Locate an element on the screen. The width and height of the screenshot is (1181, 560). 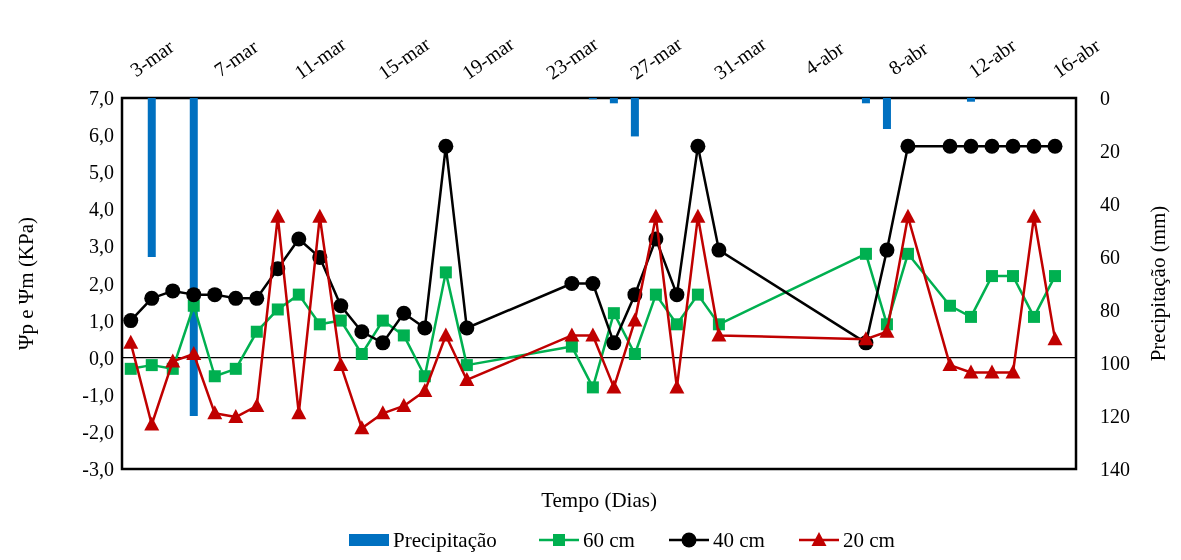
y-tick-label: 7,0 is located at coordinates (101, 98).